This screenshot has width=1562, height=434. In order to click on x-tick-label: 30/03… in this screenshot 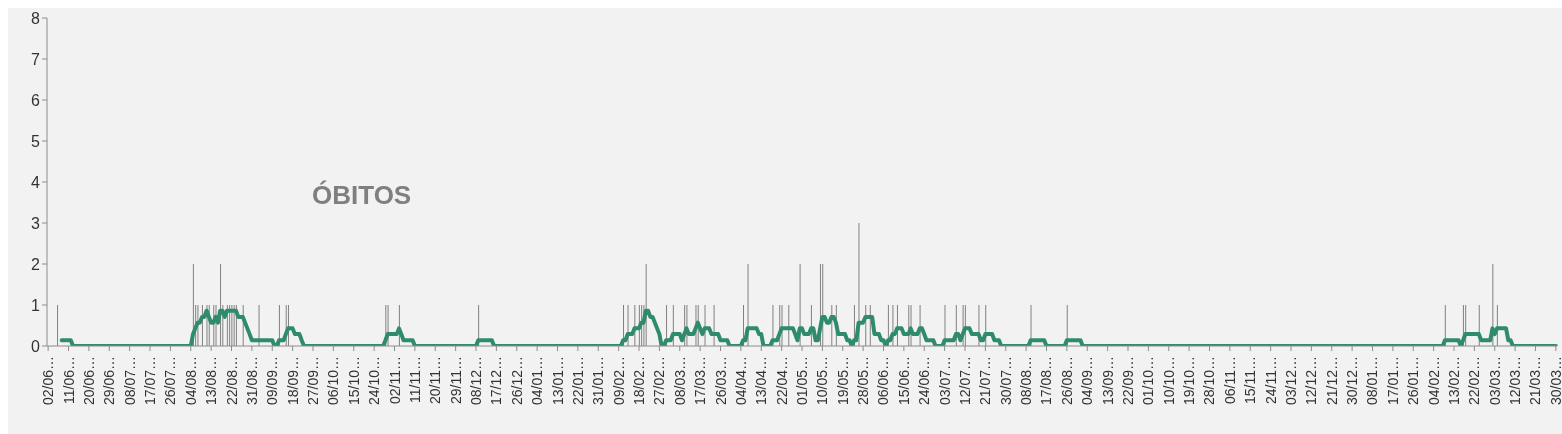, I will do `click(1554, 381)`.